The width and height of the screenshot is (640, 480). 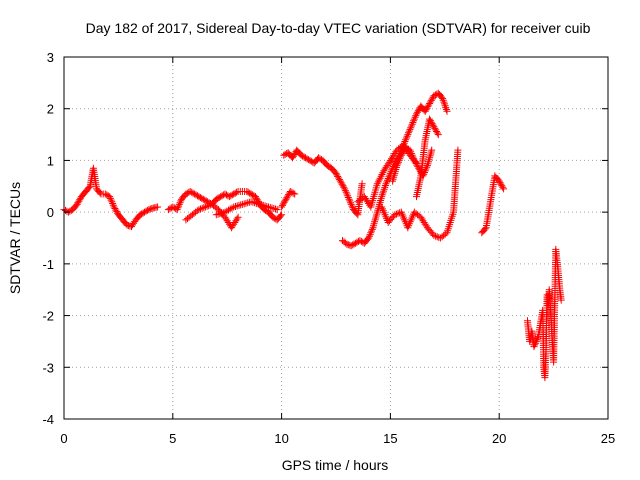 What do you see at coordinates (48, 419) in the screenshot?
I see `y-tick-label: -4` at bounding box center [48, 419].